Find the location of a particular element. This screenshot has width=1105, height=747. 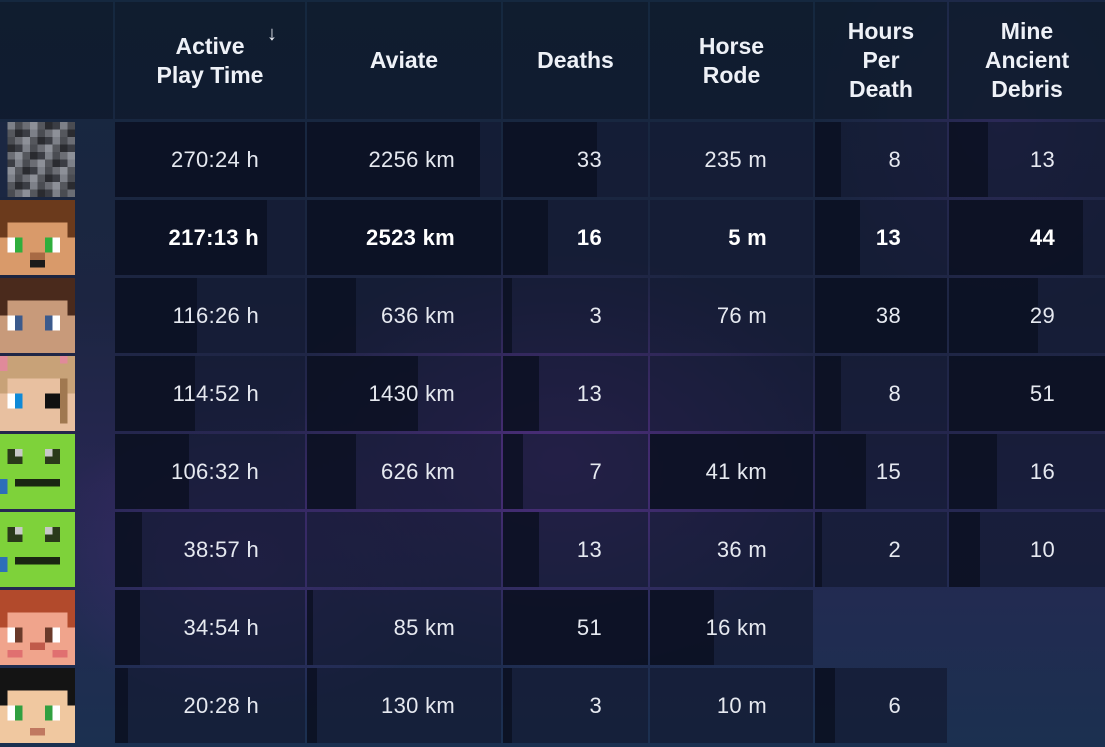

cell-value: 130 km is located at coordinates (418, 705).